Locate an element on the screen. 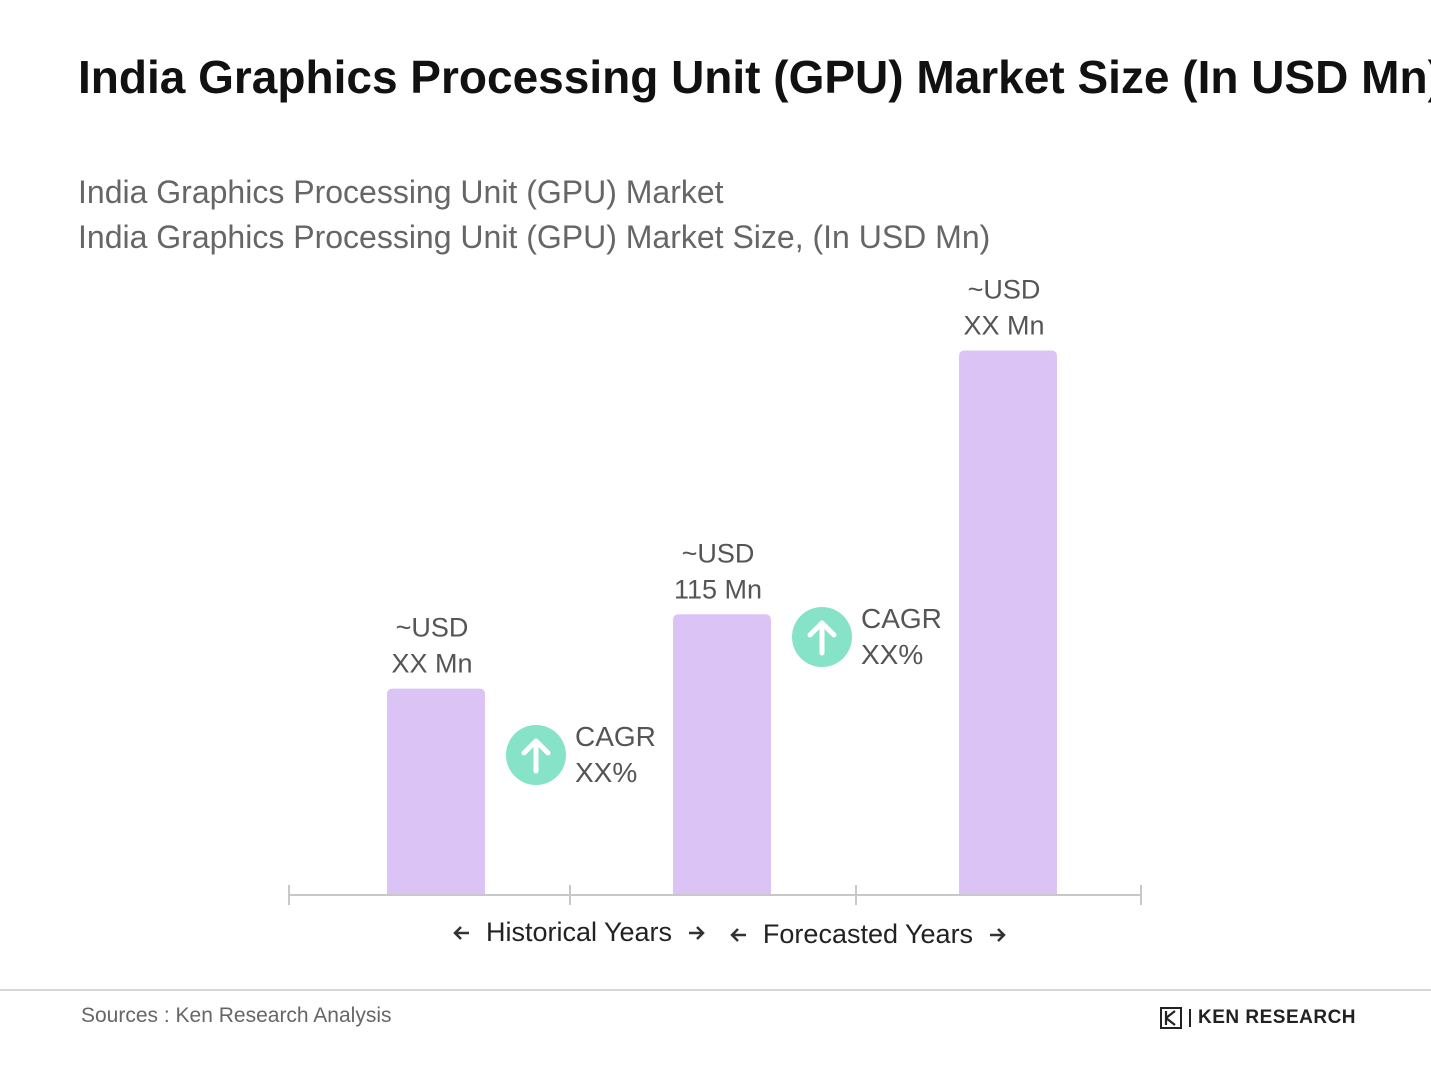 The height and width of the screenshot is (1073, 1431). cagr-label-2: CAGR is located at coordinates (901, 618).